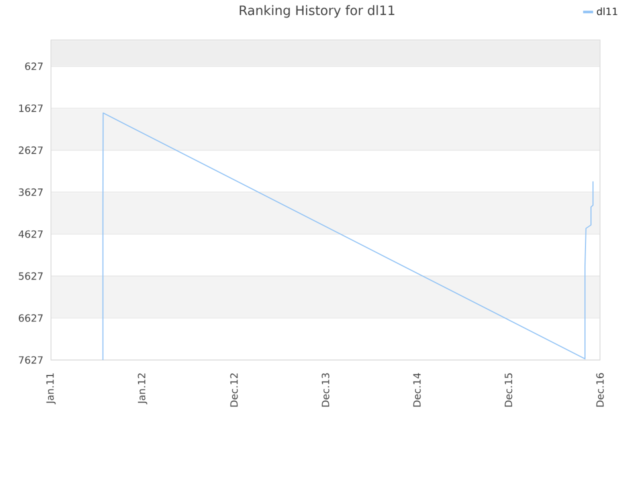 This screenshot has width=640, height=480. Describe the element at coordinates (317, 11) in the screenshot. I see `chart-title: Ranking History for dl11` at that location.